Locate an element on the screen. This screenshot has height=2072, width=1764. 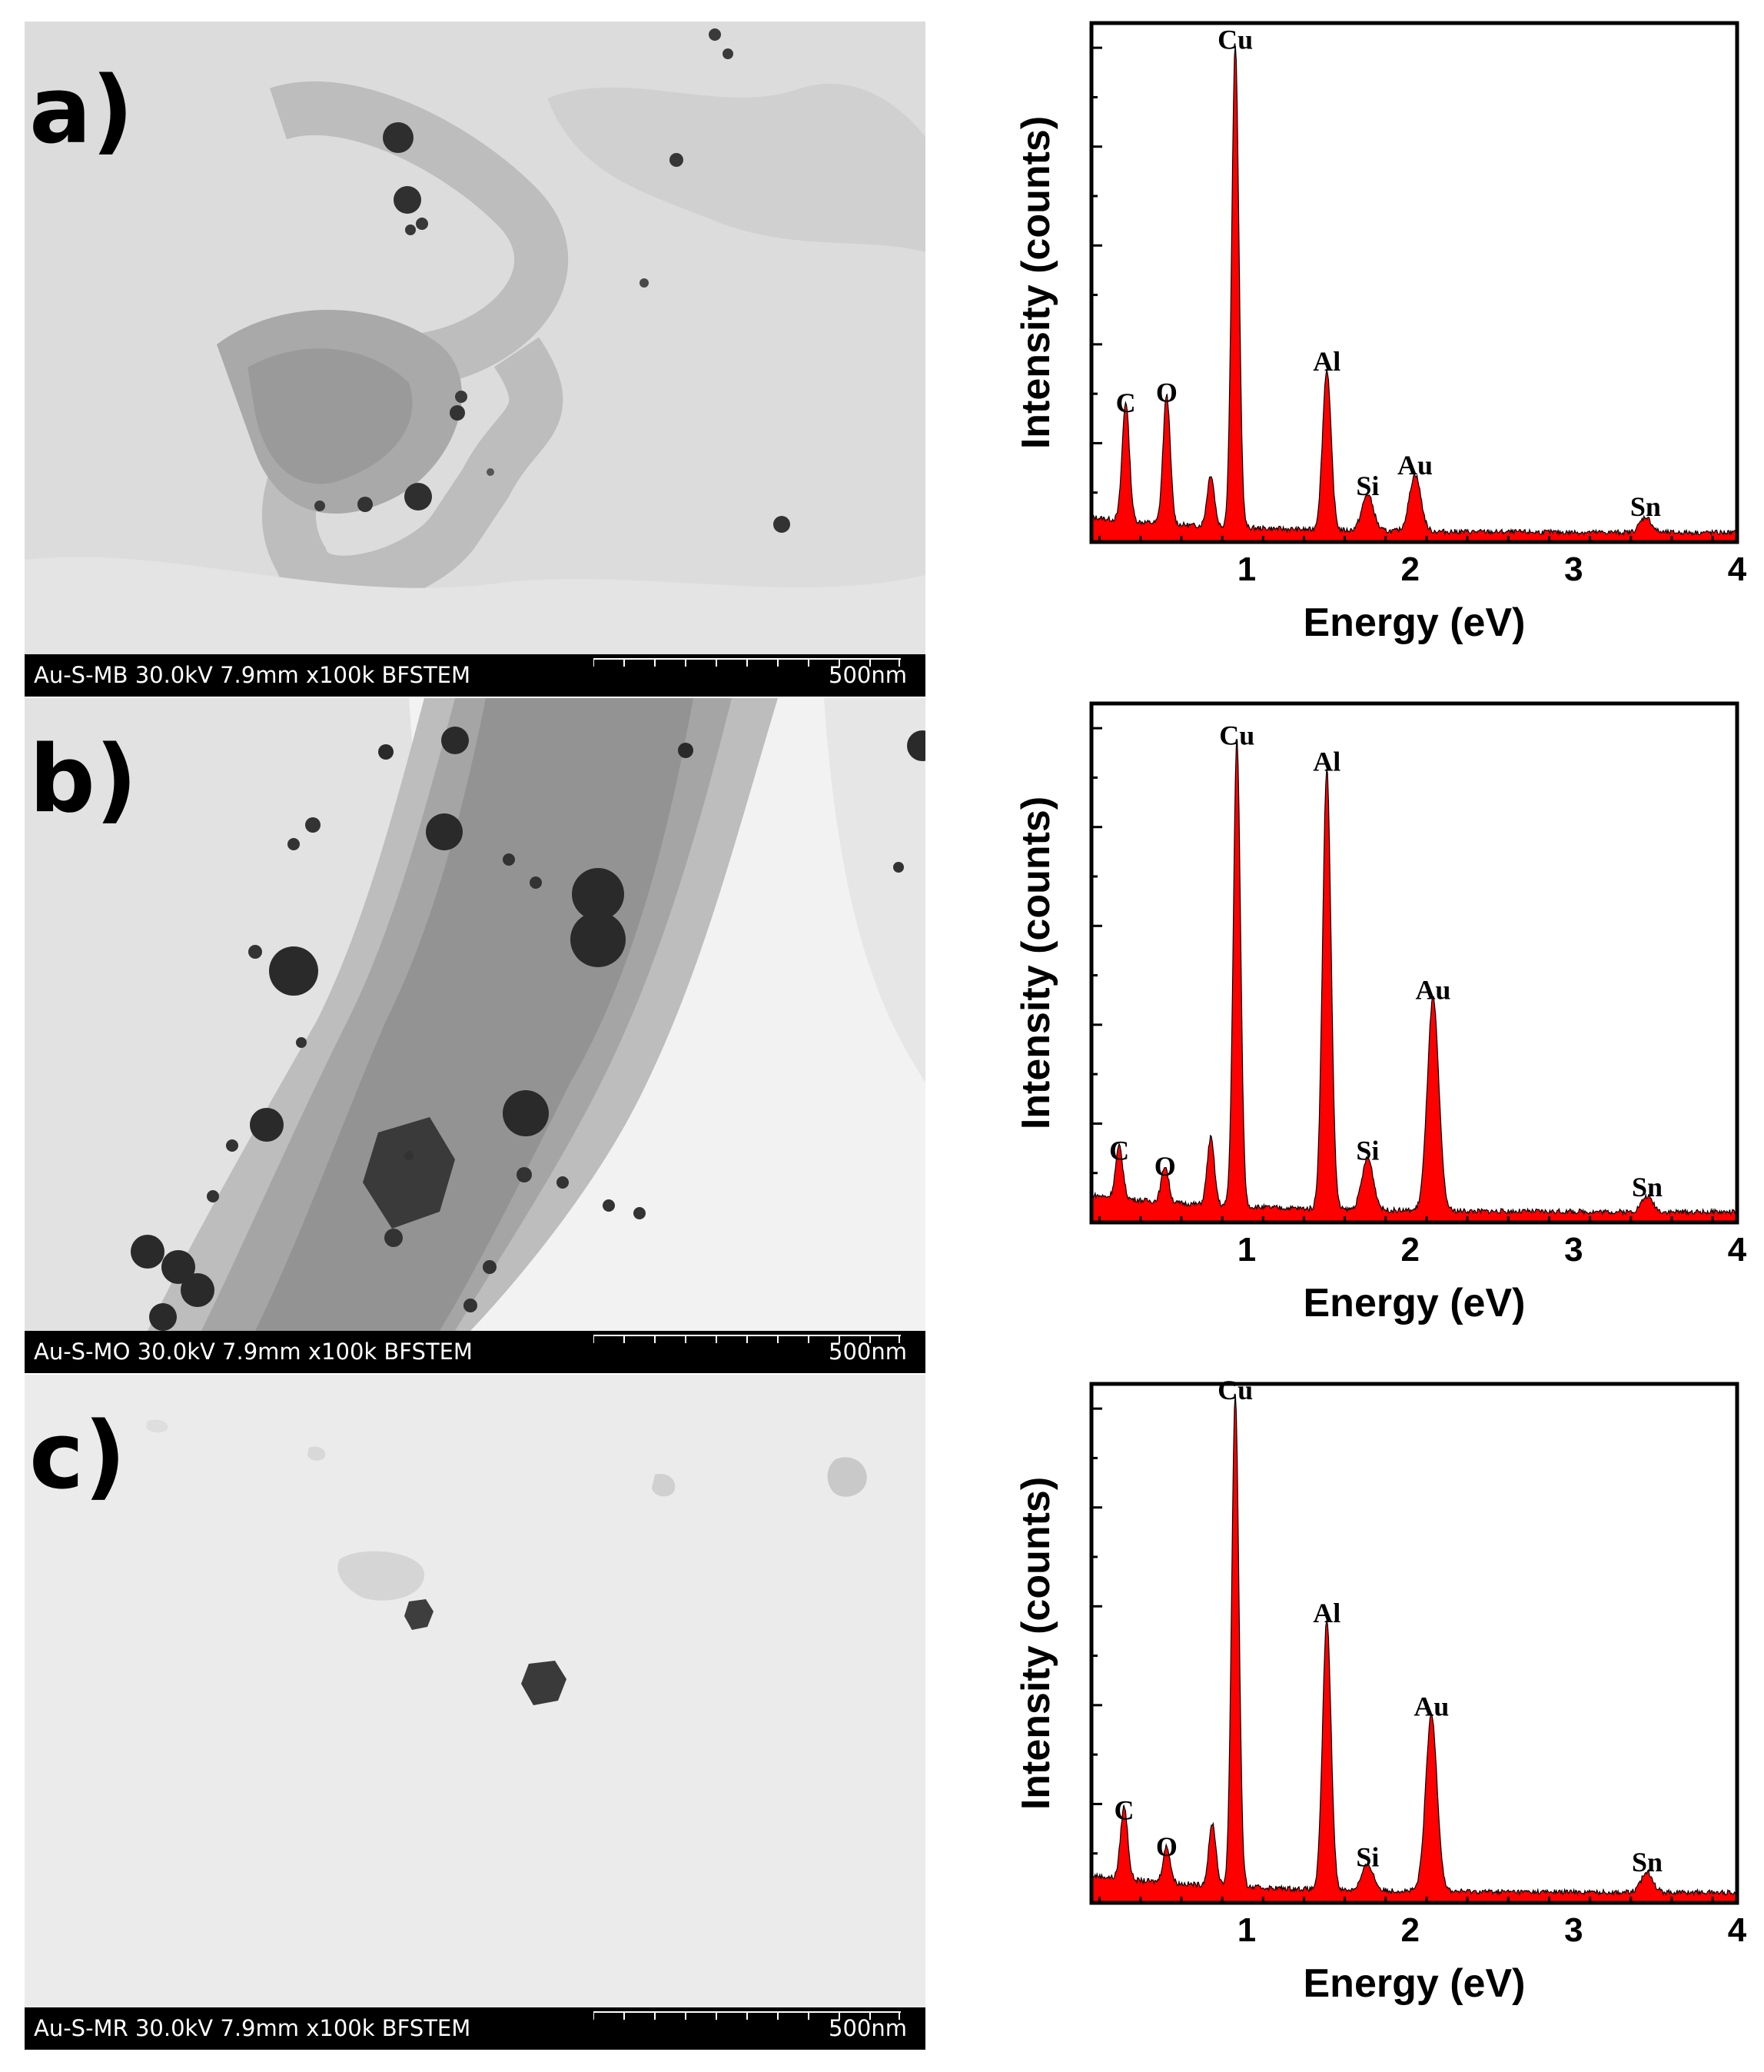
panel-label: c) is located at coordinates (77, 1456).